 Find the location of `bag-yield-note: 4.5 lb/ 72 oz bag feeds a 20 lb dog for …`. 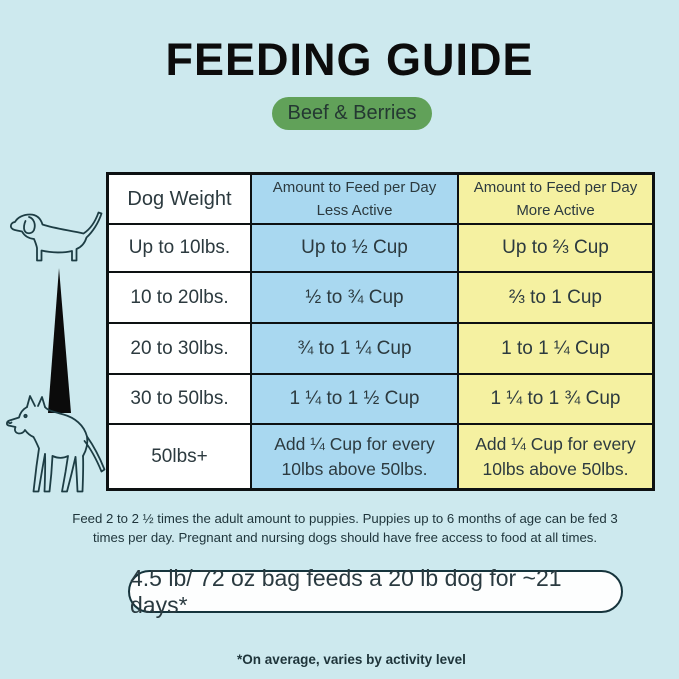

bag-yield-note: 4.5 lb/ 72 oz bag feeds a 20 lb dog for … is located at coordinates (375, 591).